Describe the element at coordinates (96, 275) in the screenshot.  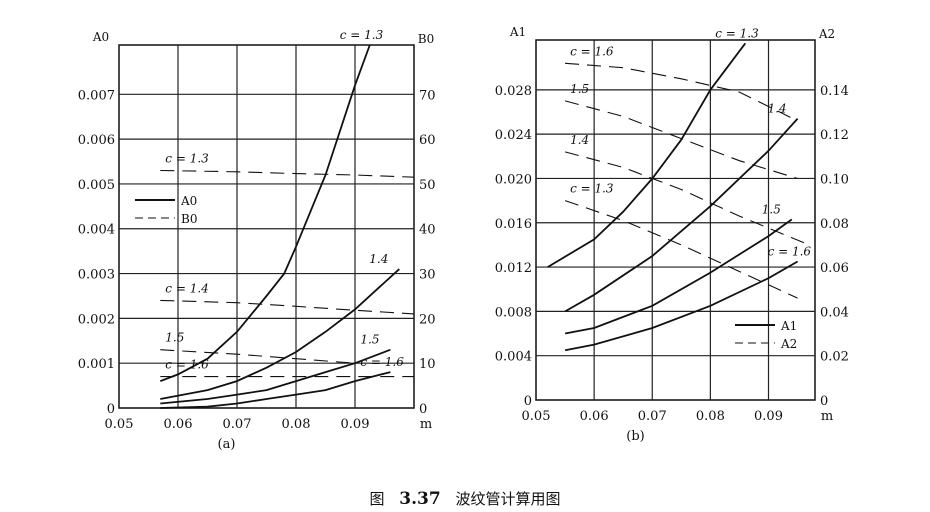
I see `panel-a-y-left-tick-label: 0.003` at that location.